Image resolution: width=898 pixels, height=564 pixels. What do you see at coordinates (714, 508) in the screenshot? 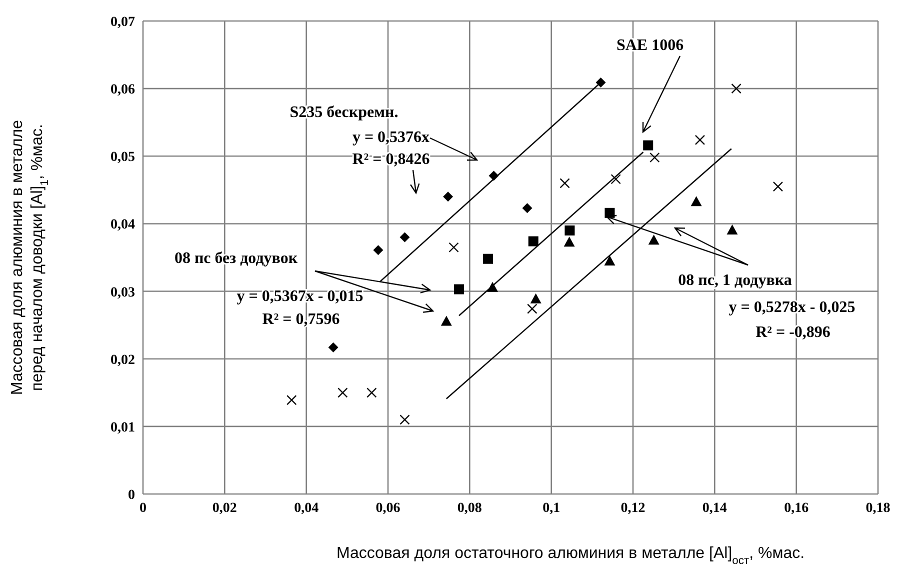
I see `x-tick-label: 0,14` at bounding box center [714, 508].